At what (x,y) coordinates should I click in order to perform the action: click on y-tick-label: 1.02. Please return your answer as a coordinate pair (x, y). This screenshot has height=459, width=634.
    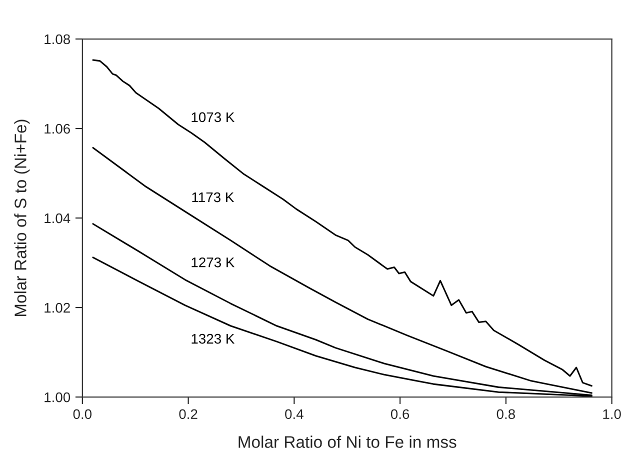
    Looking at the image, I should click on (57, 307).